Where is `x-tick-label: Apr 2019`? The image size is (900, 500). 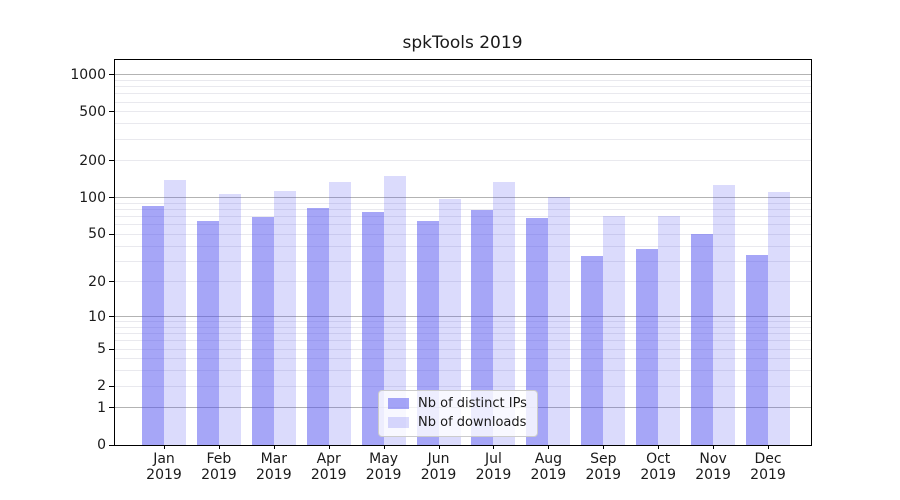
x-tick-label: Apr 2019 is located at coordinates (329, 467).